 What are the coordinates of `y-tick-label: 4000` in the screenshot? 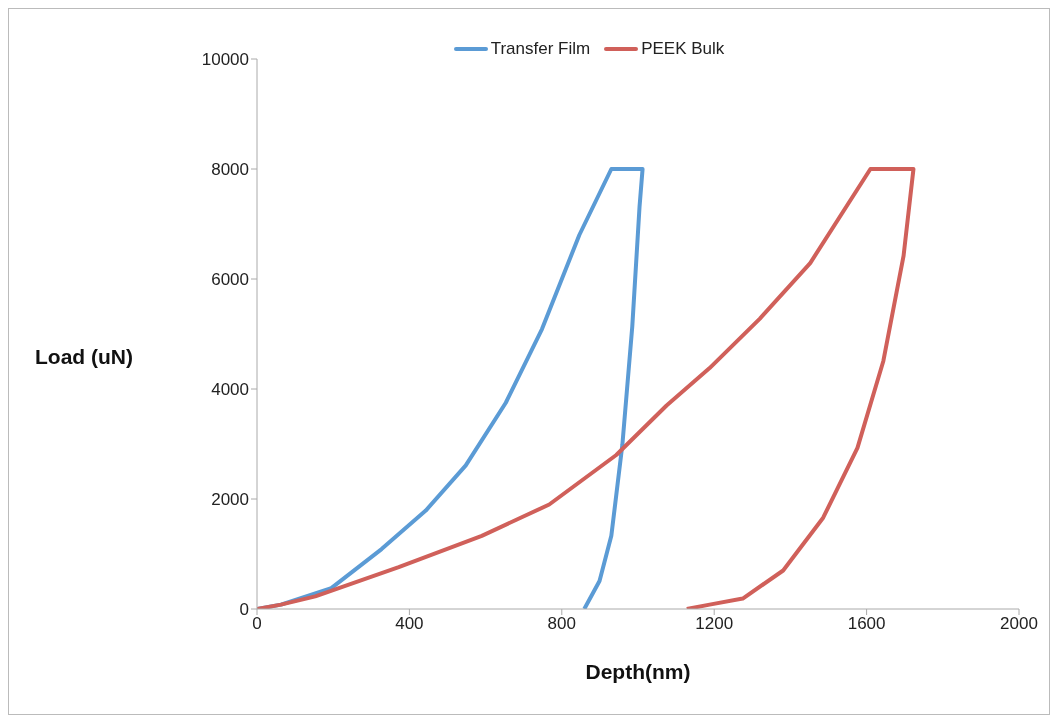 It's located at (230, 390).